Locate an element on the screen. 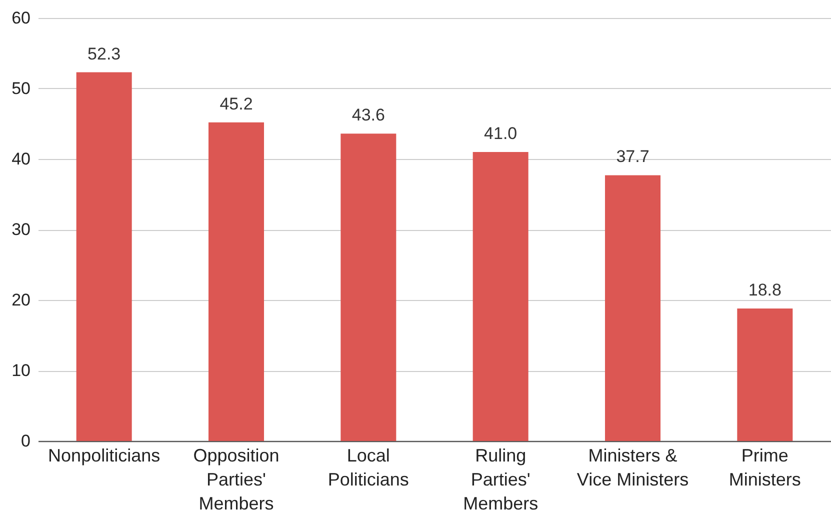  data-label: 18.8 is located at coordinates (765, 290).